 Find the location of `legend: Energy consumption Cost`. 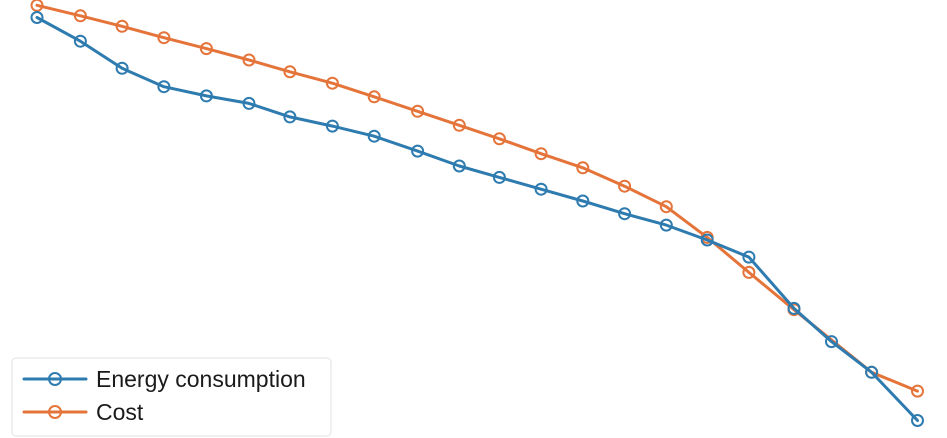

legend: Energy consumption Cost is located at coordinates (171, 397).